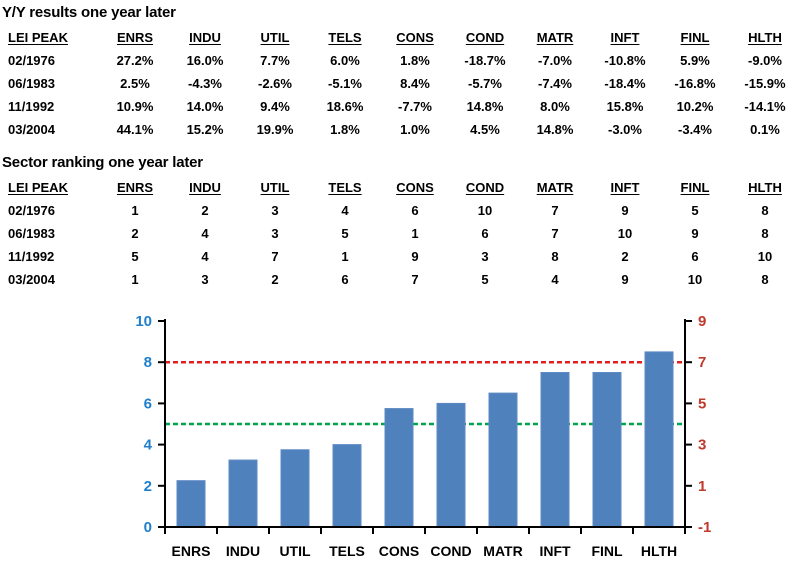 Image resolution: width=800 pixels, height=576 pixels. What do you see at coordinates (205, 129) in the screenshot?
I see `value-cell: 15.2%` at bounding box center [205, 129].